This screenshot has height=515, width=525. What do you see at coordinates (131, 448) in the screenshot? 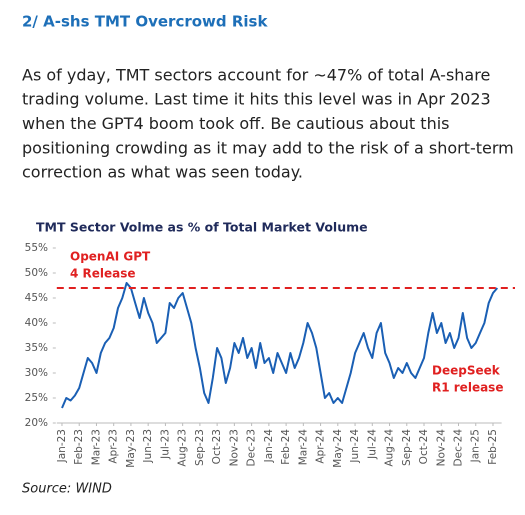
I see `x-tick-label: May-23` at bounding box center [131, 448].